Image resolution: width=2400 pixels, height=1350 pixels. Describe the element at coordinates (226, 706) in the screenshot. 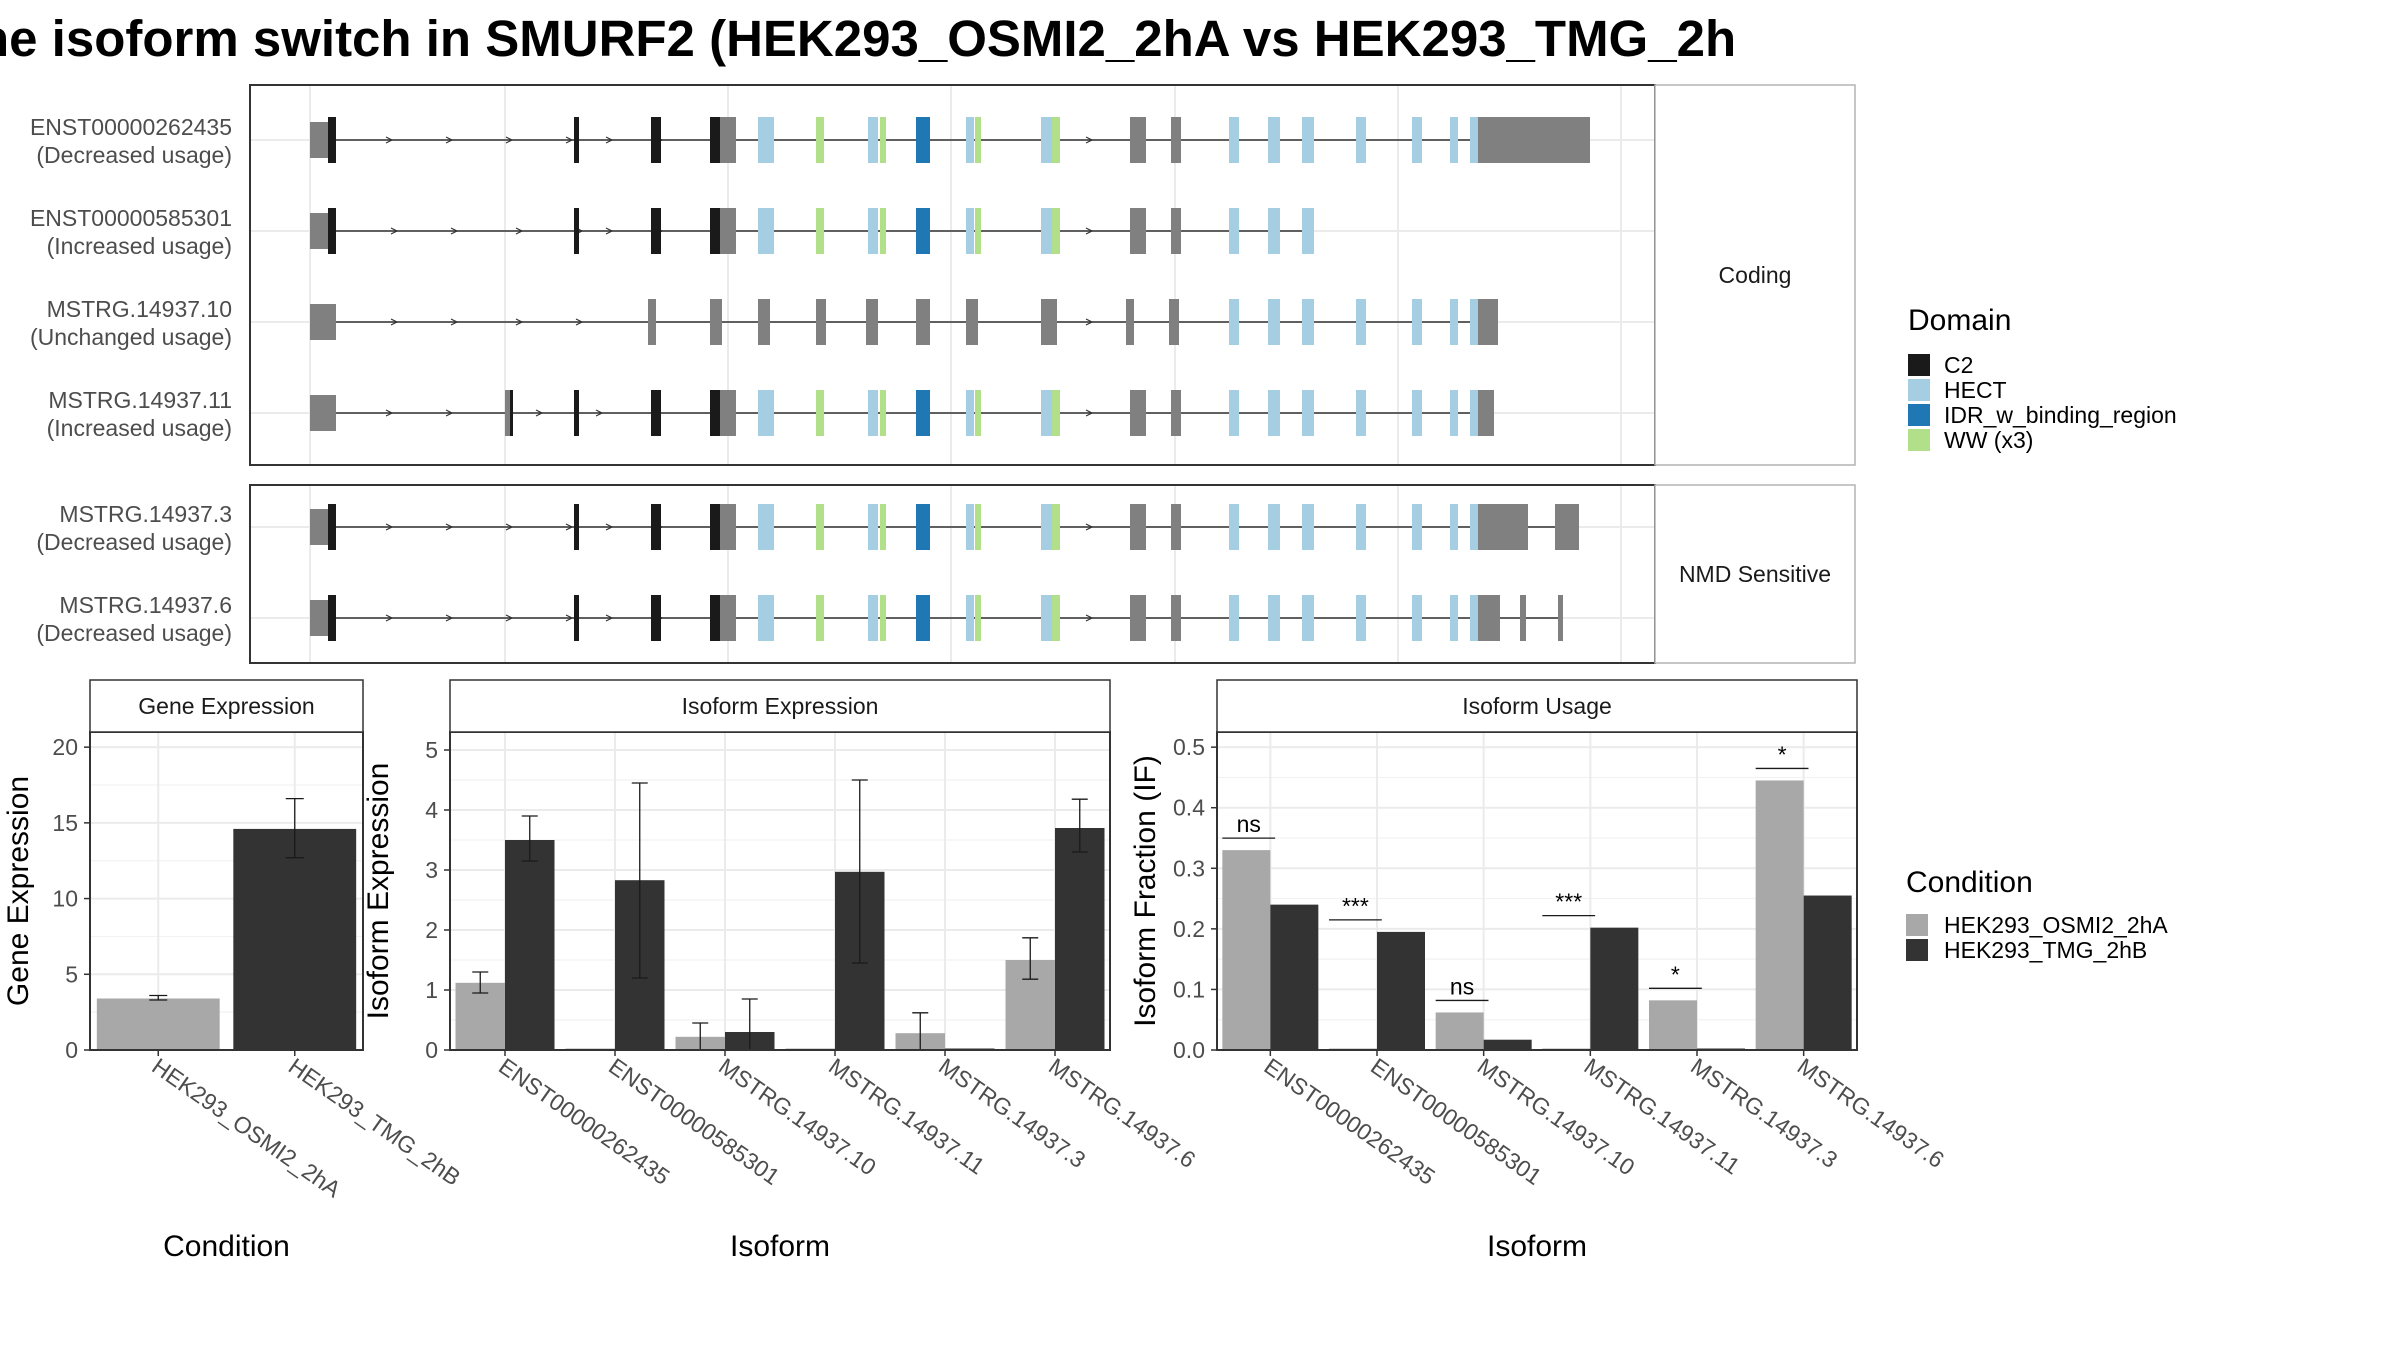

I see `chart-title-strip` at that location.